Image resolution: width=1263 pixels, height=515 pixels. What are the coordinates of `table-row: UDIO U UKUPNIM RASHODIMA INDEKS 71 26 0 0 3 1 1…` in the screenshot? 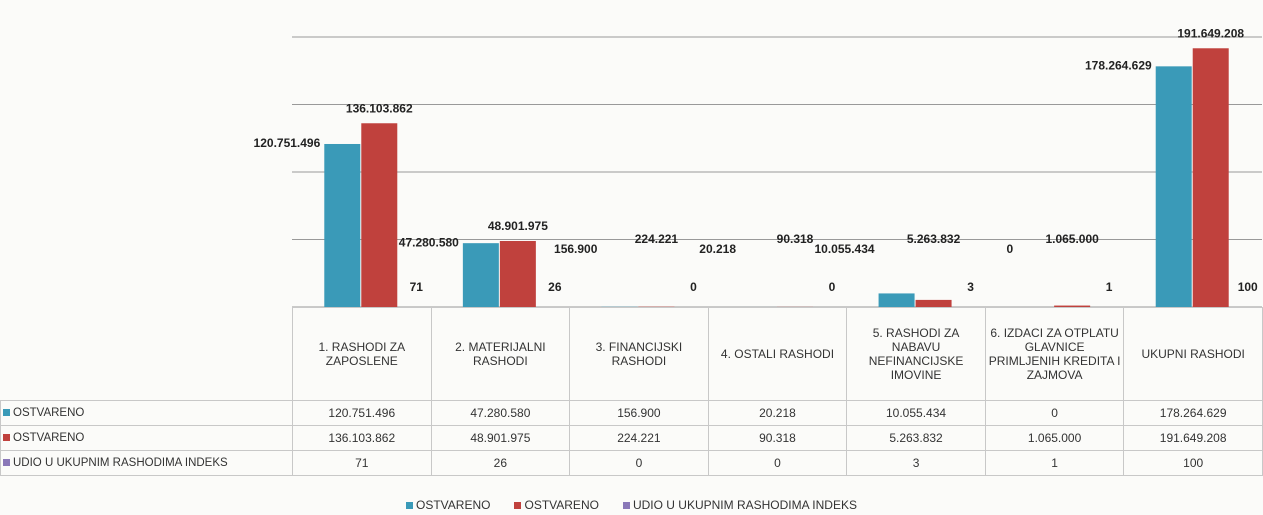 It's located at (631, 463).